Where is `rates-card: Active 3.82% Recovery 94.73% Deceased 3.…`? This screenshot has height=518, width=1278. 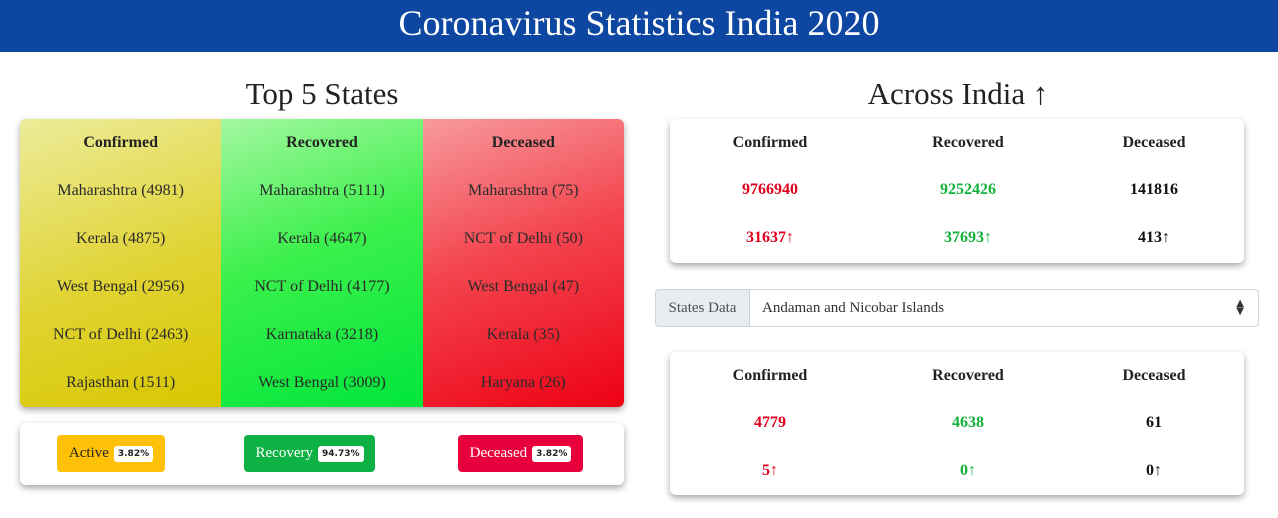 rates-card: Active 3.82% Recovery 94.73% Deceased 3.… is located at coordinates (322, 454).